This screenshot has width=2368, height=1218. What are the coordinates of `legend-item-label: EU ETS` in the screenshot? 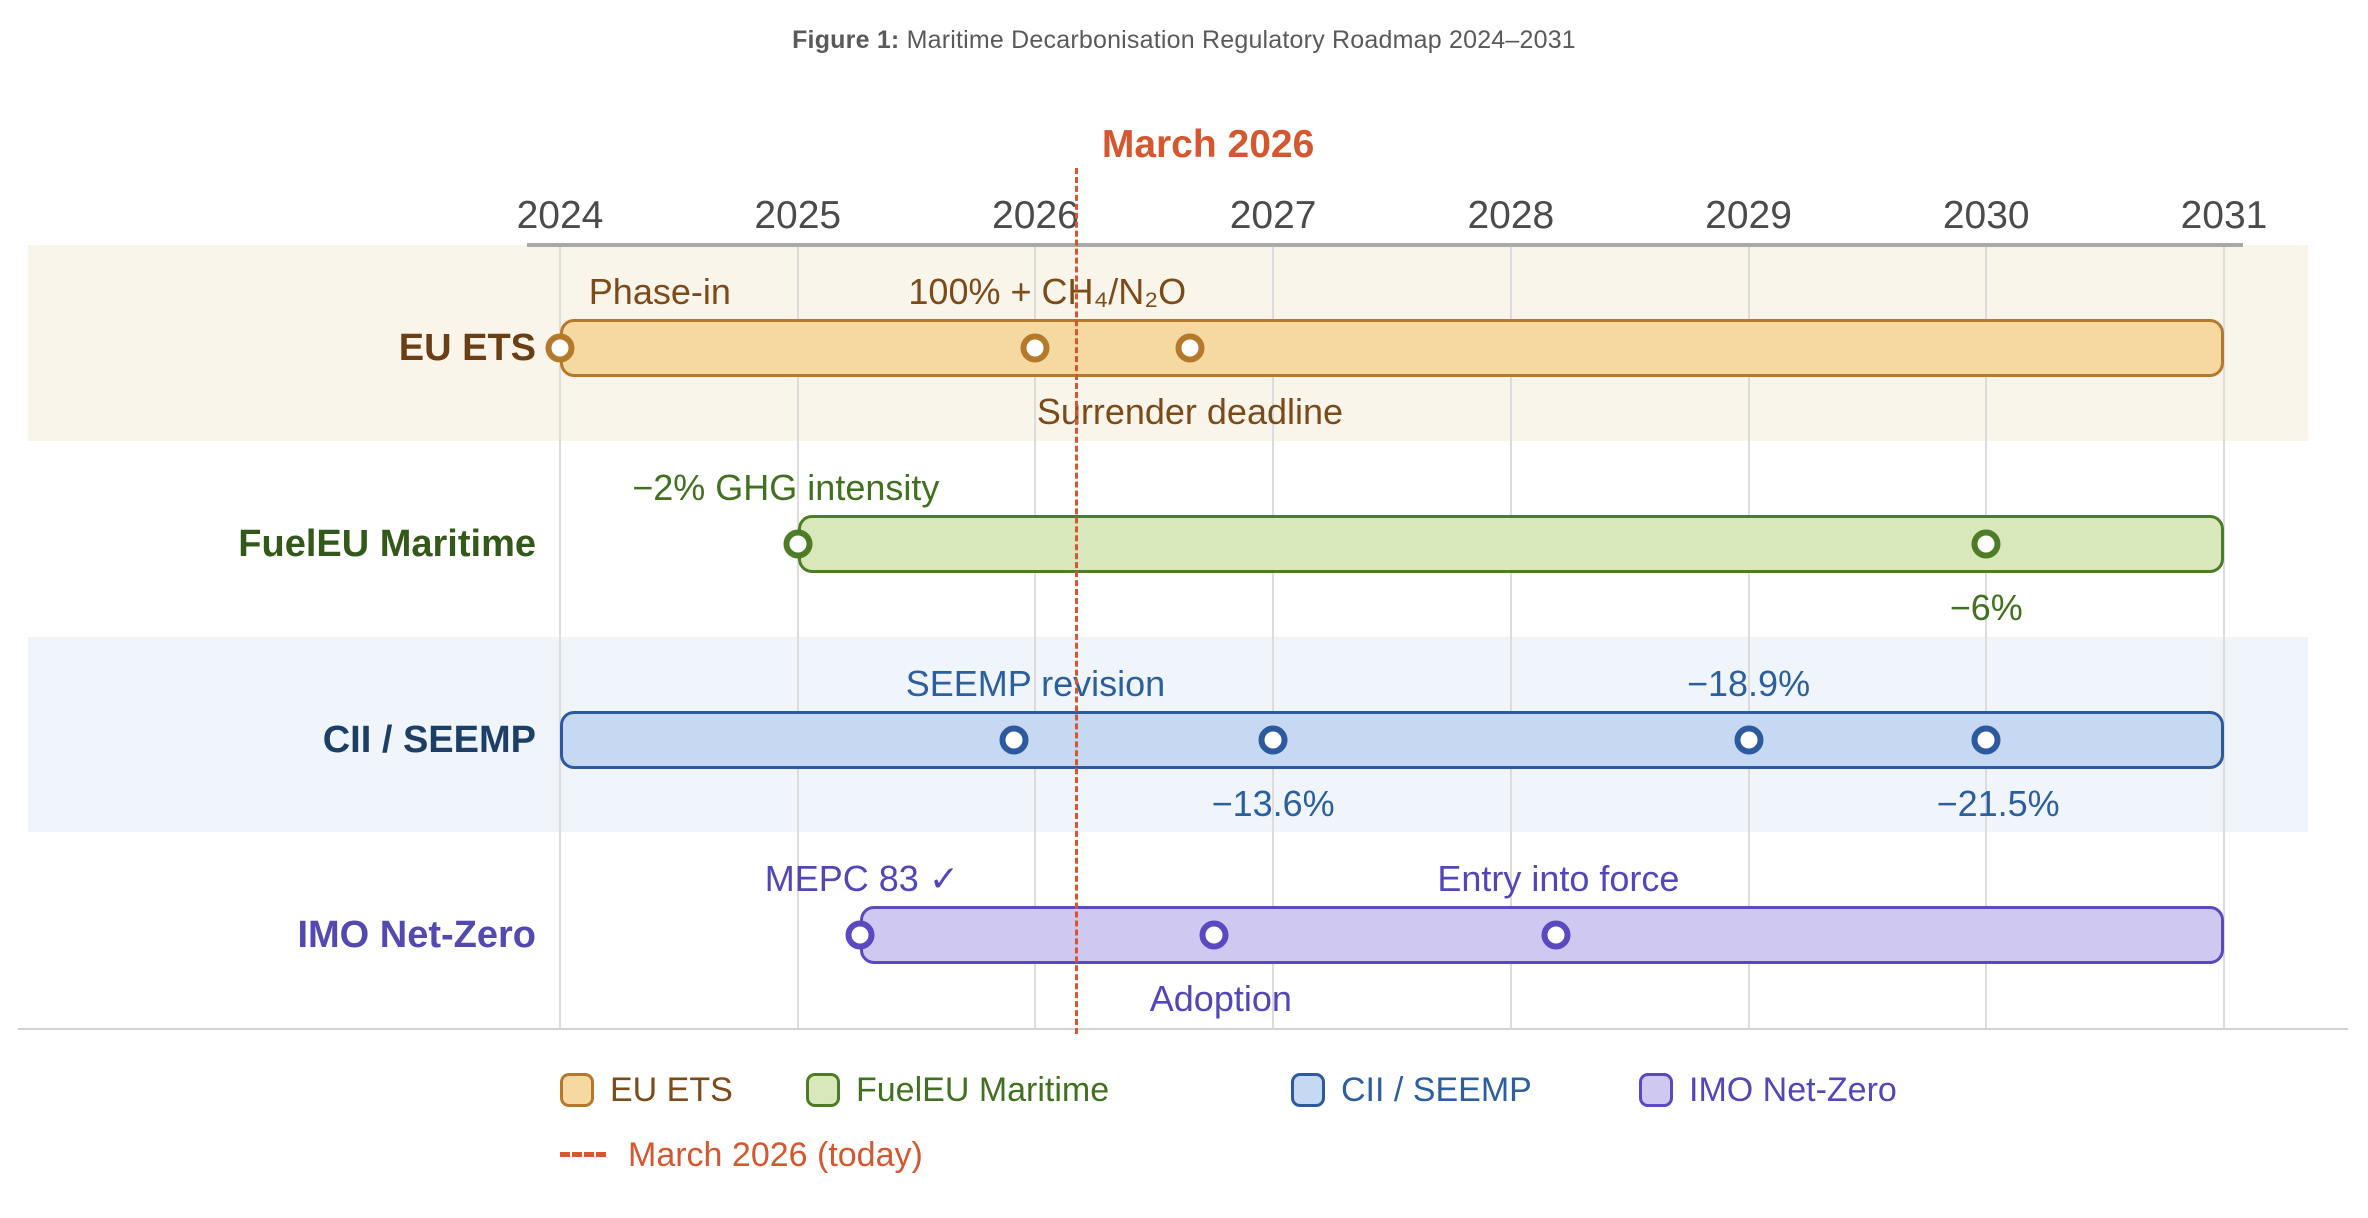 It's located at (671, 1090).